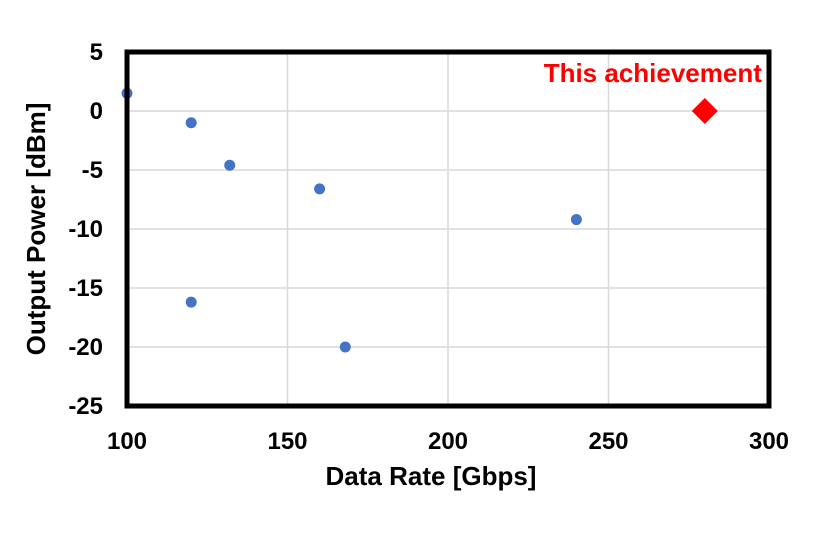  I want to click on y-tick-label: -10, so click(85, 229).